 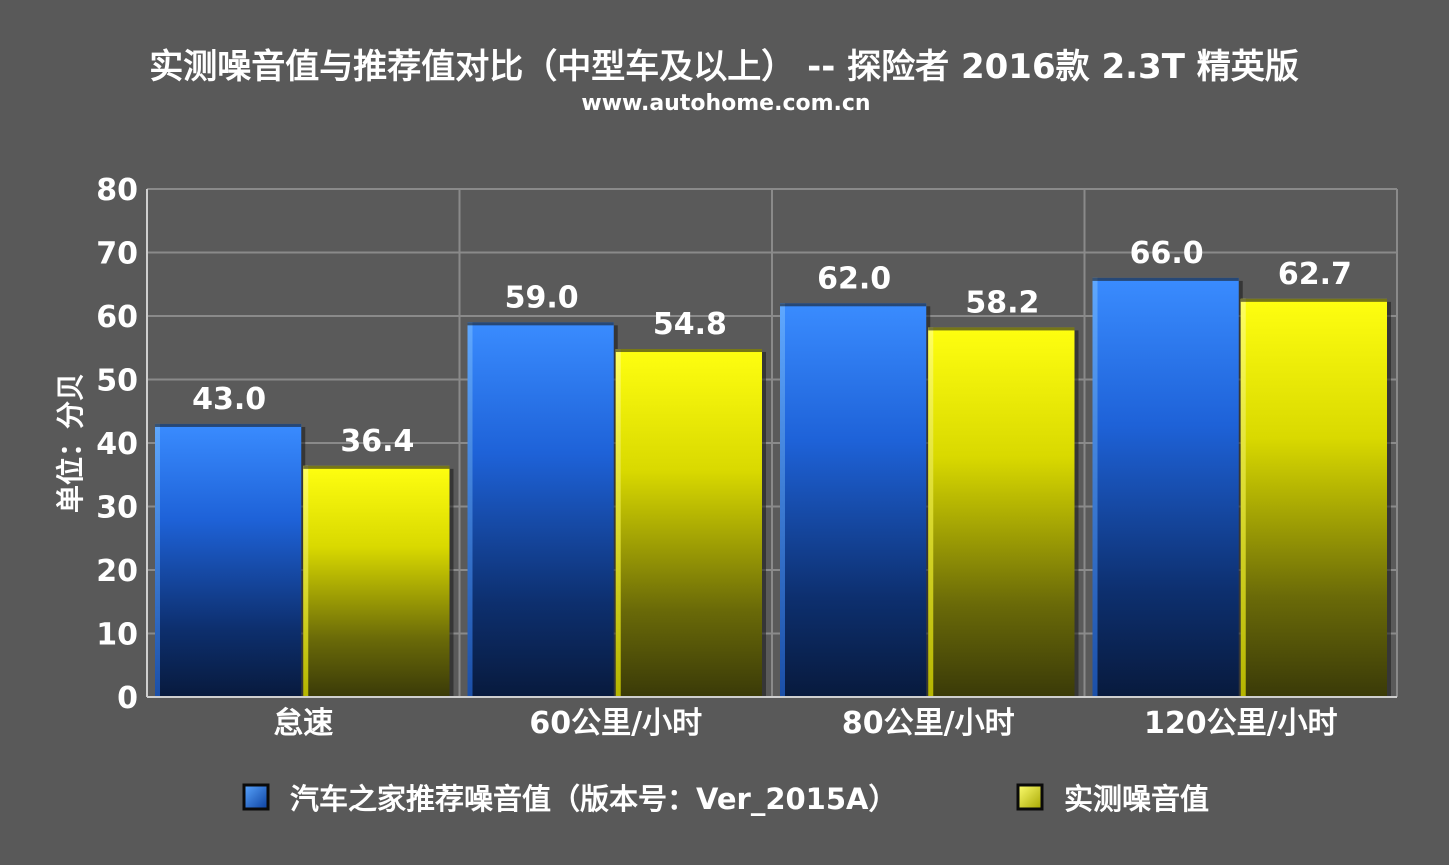 I want to click on y-tick-label: 10, so click(x=117, y=635).